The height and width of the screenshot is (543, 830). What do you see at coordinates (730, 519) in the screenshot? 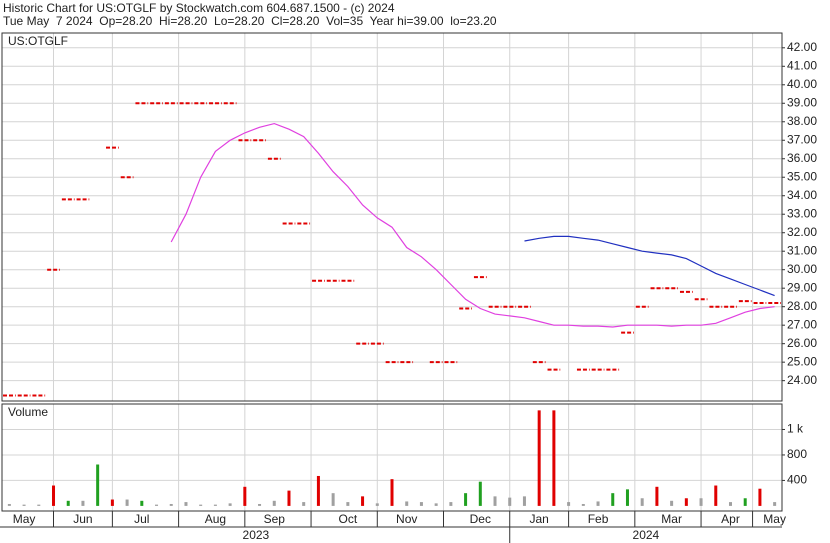
I see `x-tick-label: Apr` at bounding box center [730, 519].